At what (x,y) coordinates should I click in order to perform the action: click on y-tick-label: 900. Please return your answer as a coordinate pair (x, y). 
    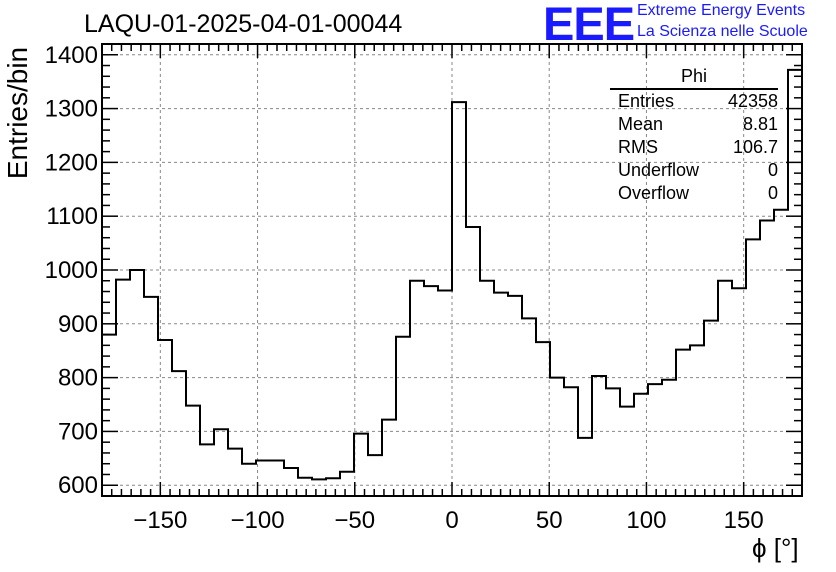
    Looking at the image, I should click on (78, 324).